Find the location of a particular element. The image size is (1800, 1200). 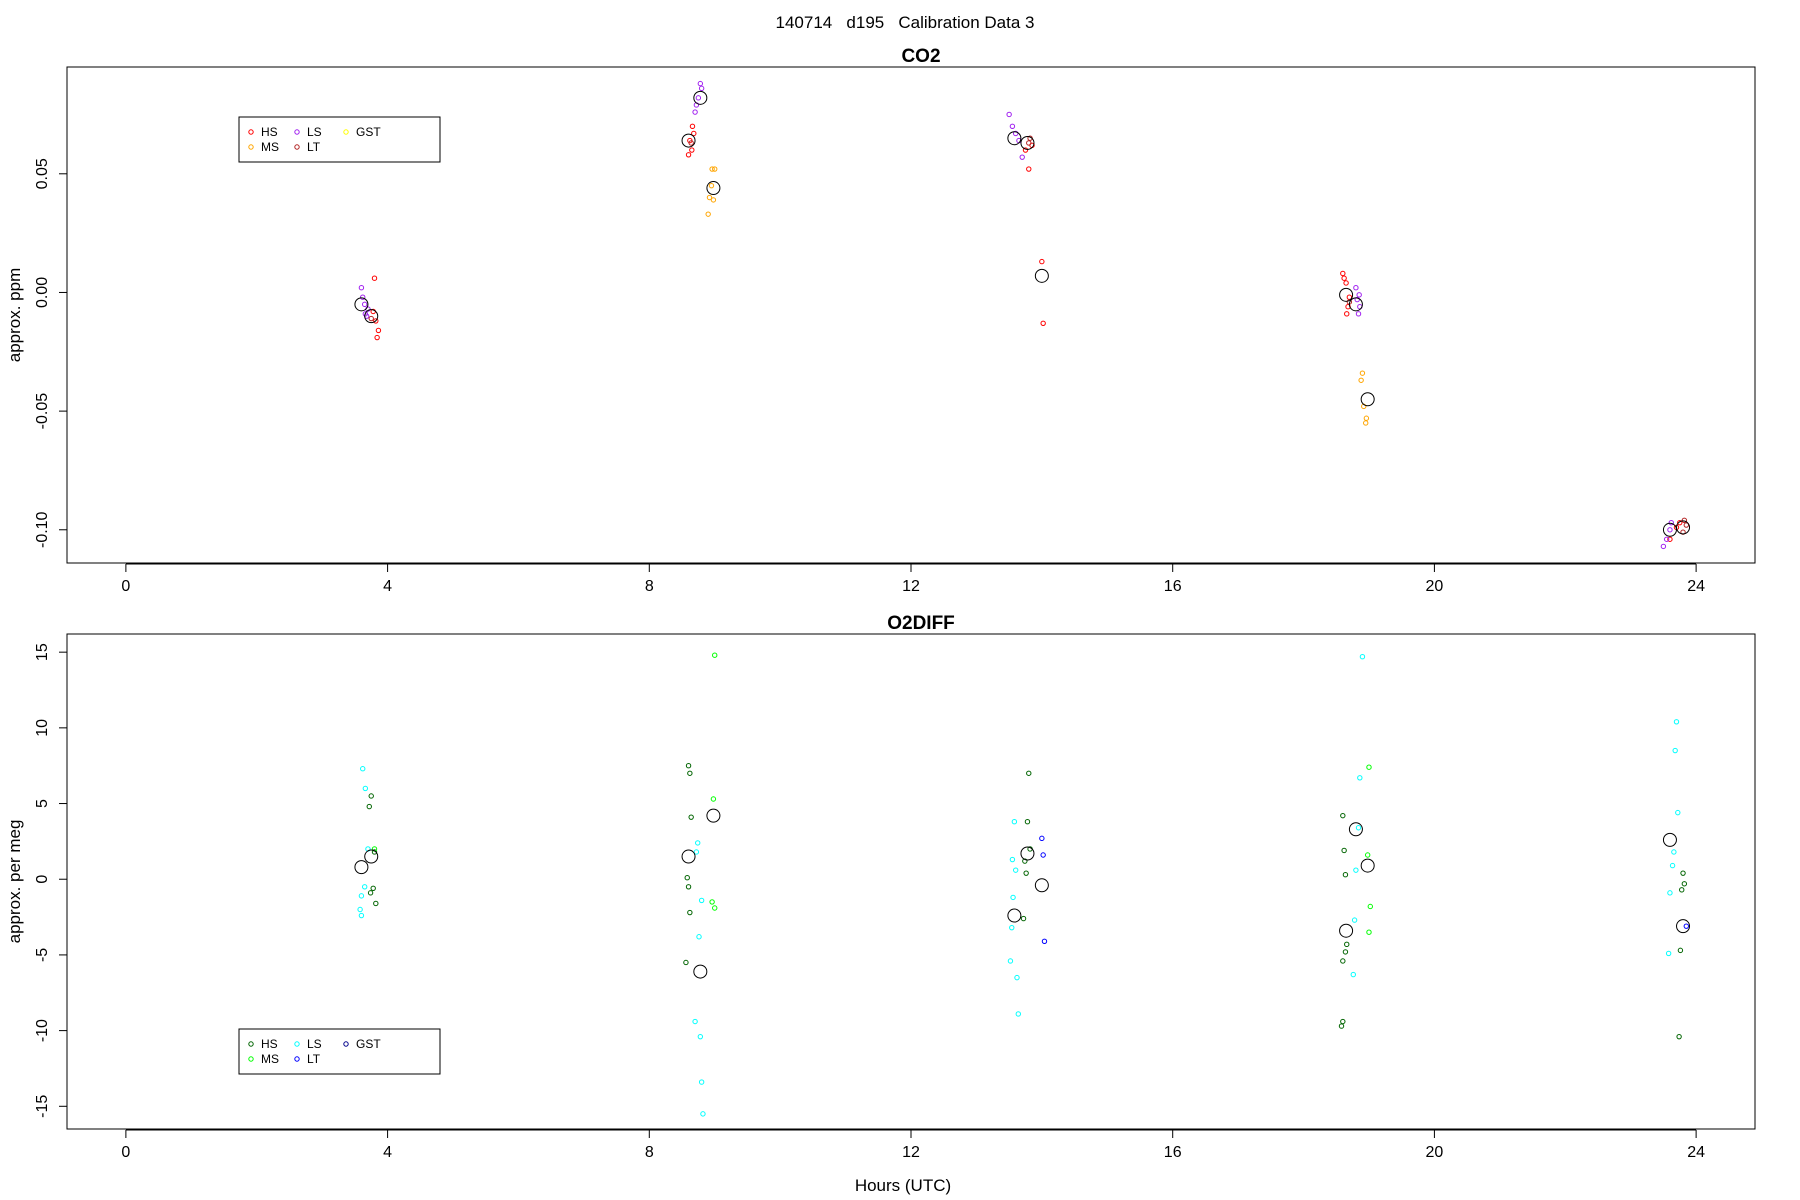

o2diff-title: O2DIFF is located at coordinates (921, 623).